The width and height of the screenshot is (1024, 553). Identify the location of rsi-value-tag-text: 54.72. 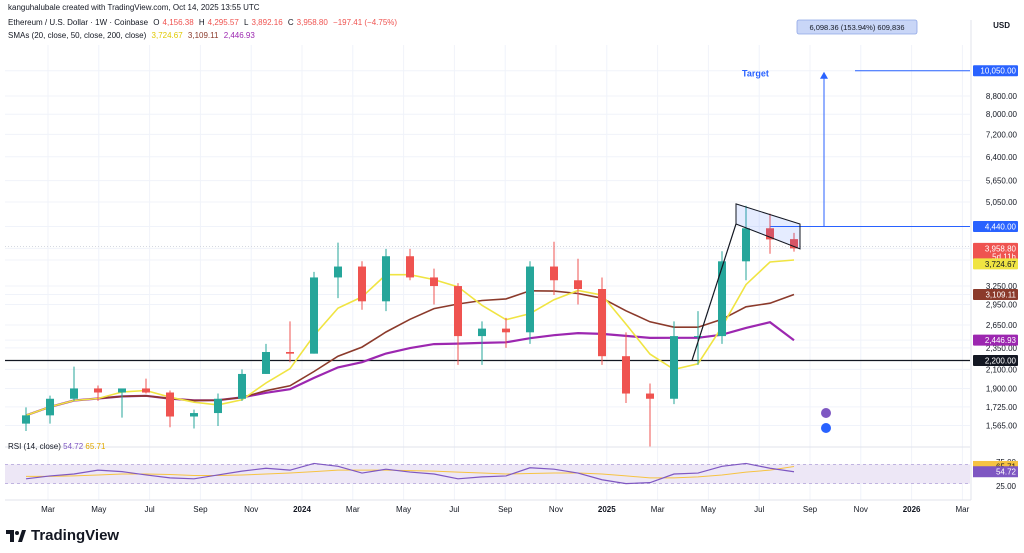
(1006, 472).